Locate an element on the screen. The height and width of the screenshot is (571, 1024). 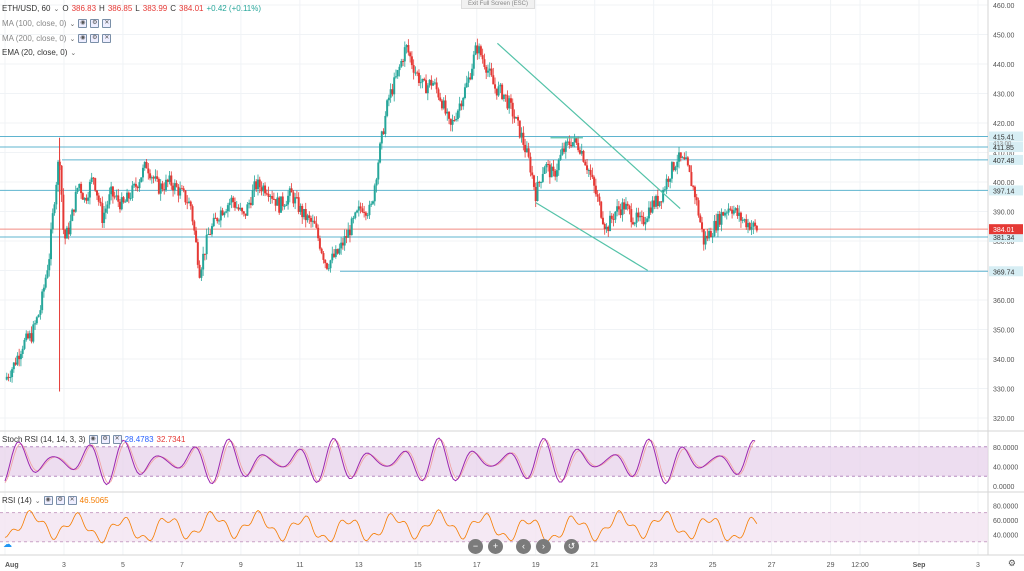
indicator-ma200: MA (200, close, 0) ⌄ ◉ ⚙ ✕ is located at coordinates (57, 38).